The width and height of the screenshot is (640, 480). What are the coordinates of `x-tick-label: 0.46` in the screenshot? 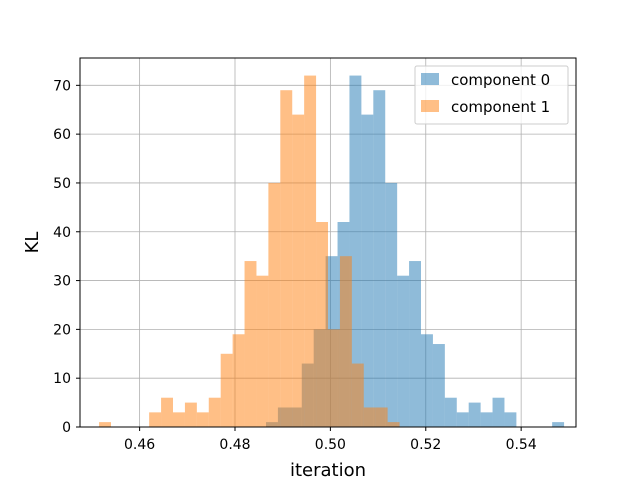 It's located at (139, 445).